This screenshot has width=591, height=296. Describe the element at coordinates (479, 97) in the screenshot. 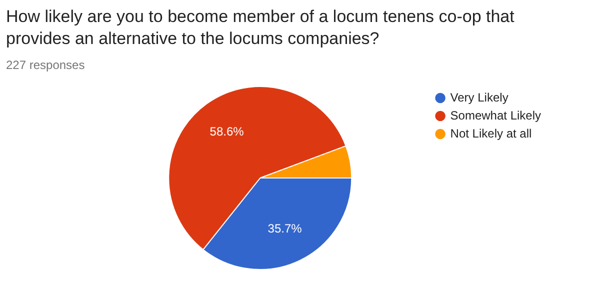

I see `legend-label: Very Likely` at that location.